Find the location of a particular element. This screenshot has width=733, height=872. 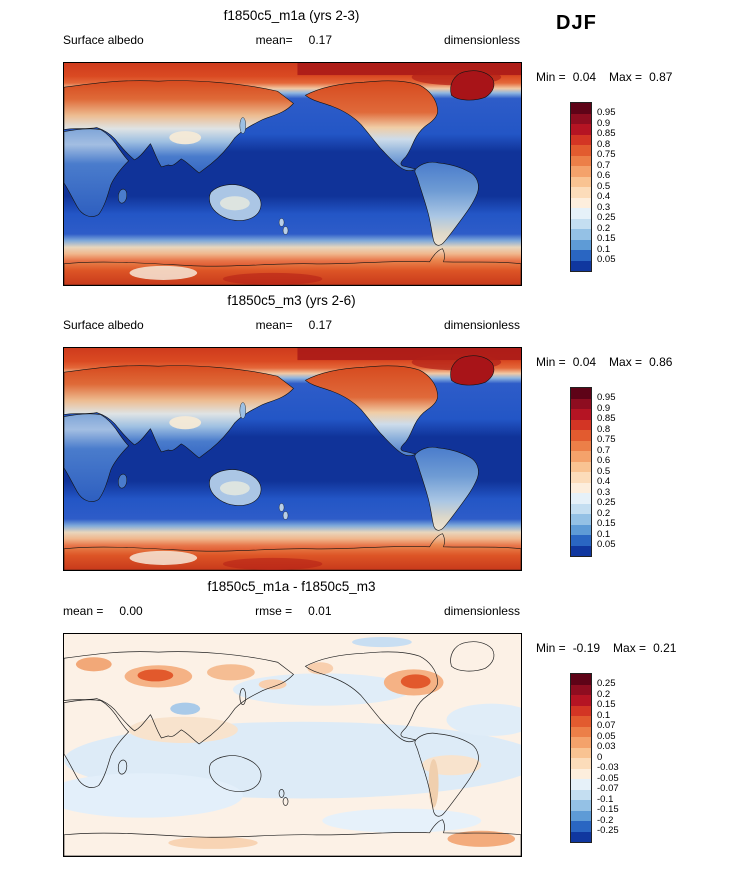

season-label: DJF is located at coordinates (576, 23).